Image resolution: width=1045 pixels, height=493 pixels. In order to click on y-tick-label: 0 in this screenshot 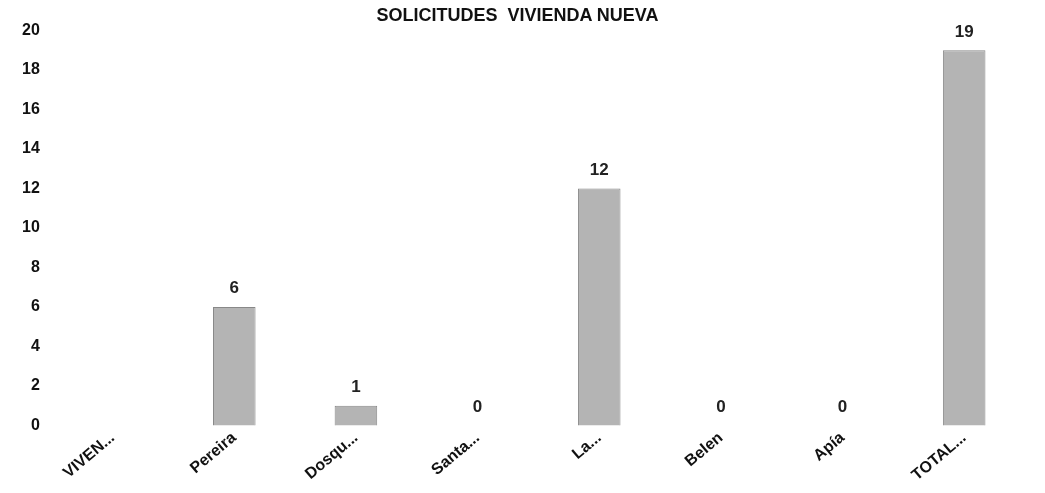, I will do `click(35, 424)`.